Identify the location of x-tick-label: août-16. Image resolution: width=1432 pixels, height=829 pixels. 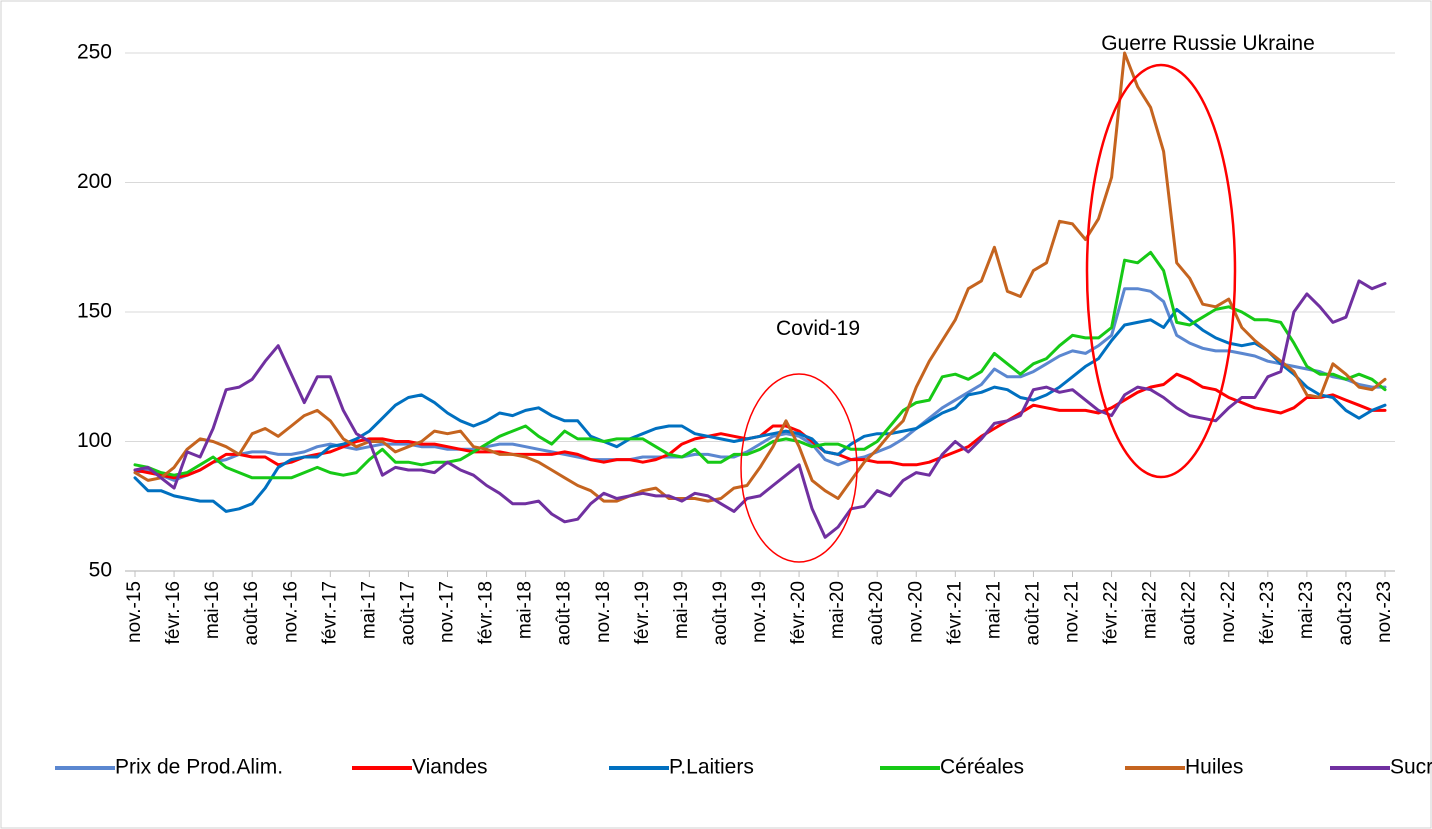
(251, 613).